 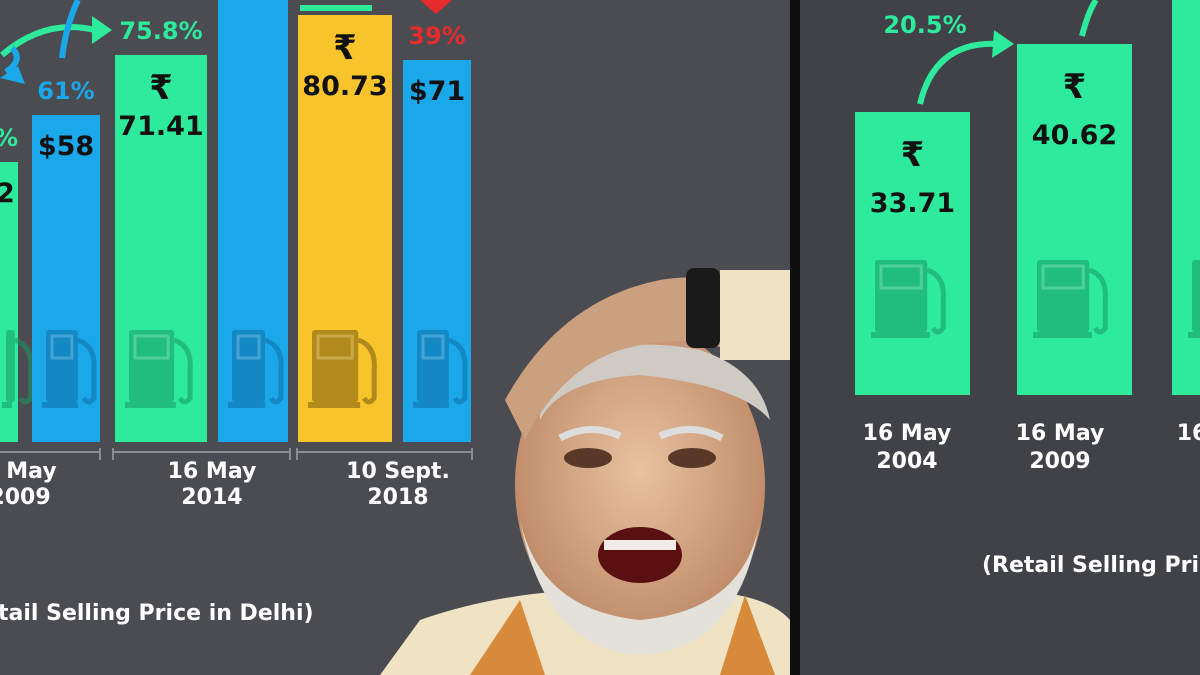 What do you see at coordinates (211, 497) in the screenshot?
I see `group-label-line2: 2014` at bounding box center [211, 497].